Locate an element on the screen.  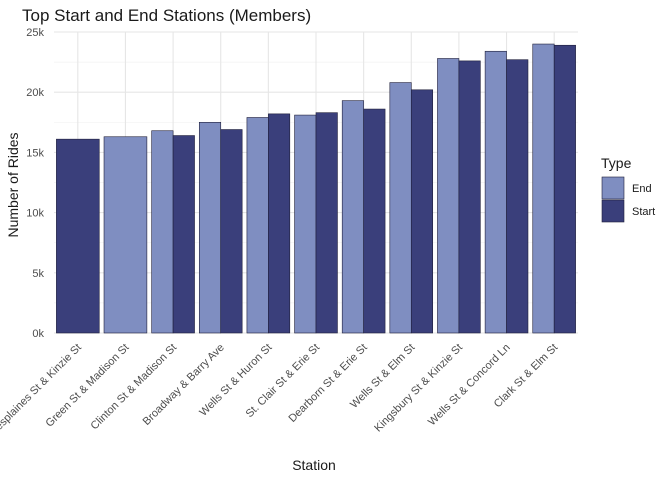
x-axis-title: Station is located at coordinates (314, 465).